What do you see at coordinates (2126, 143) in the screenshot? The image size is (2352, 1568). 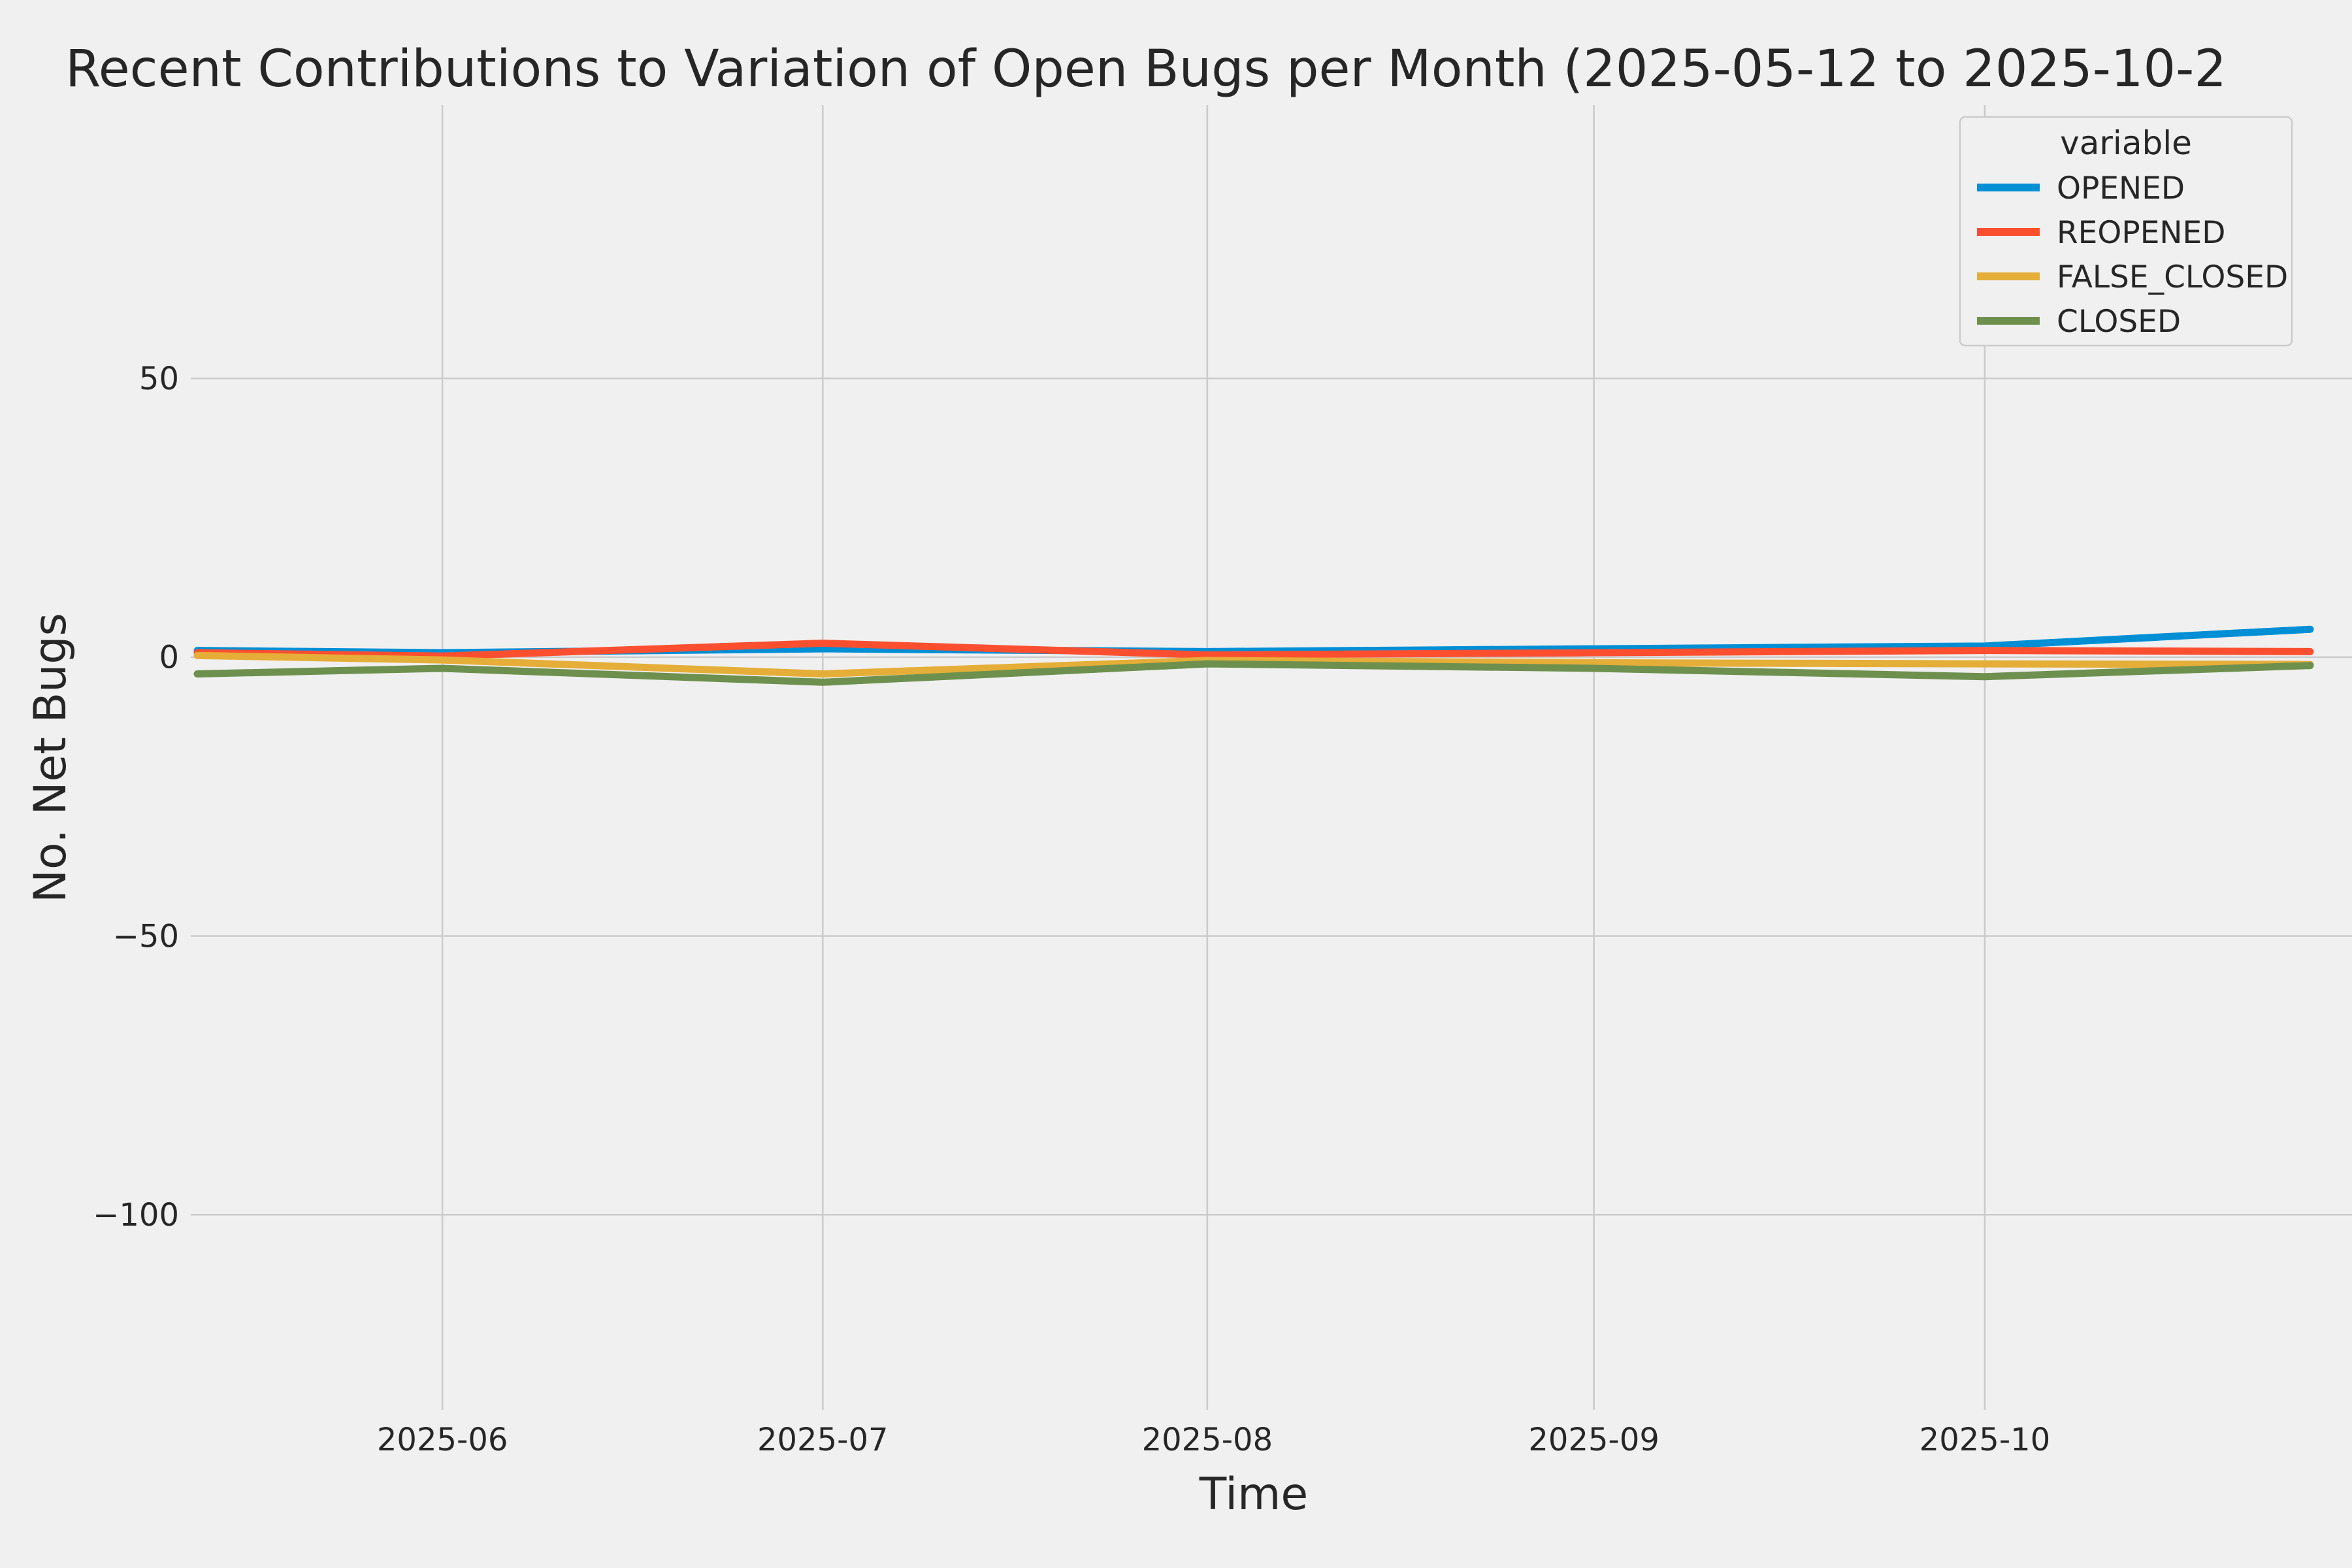 I see `legend-title: variable` at bounding box center [2126, 143].